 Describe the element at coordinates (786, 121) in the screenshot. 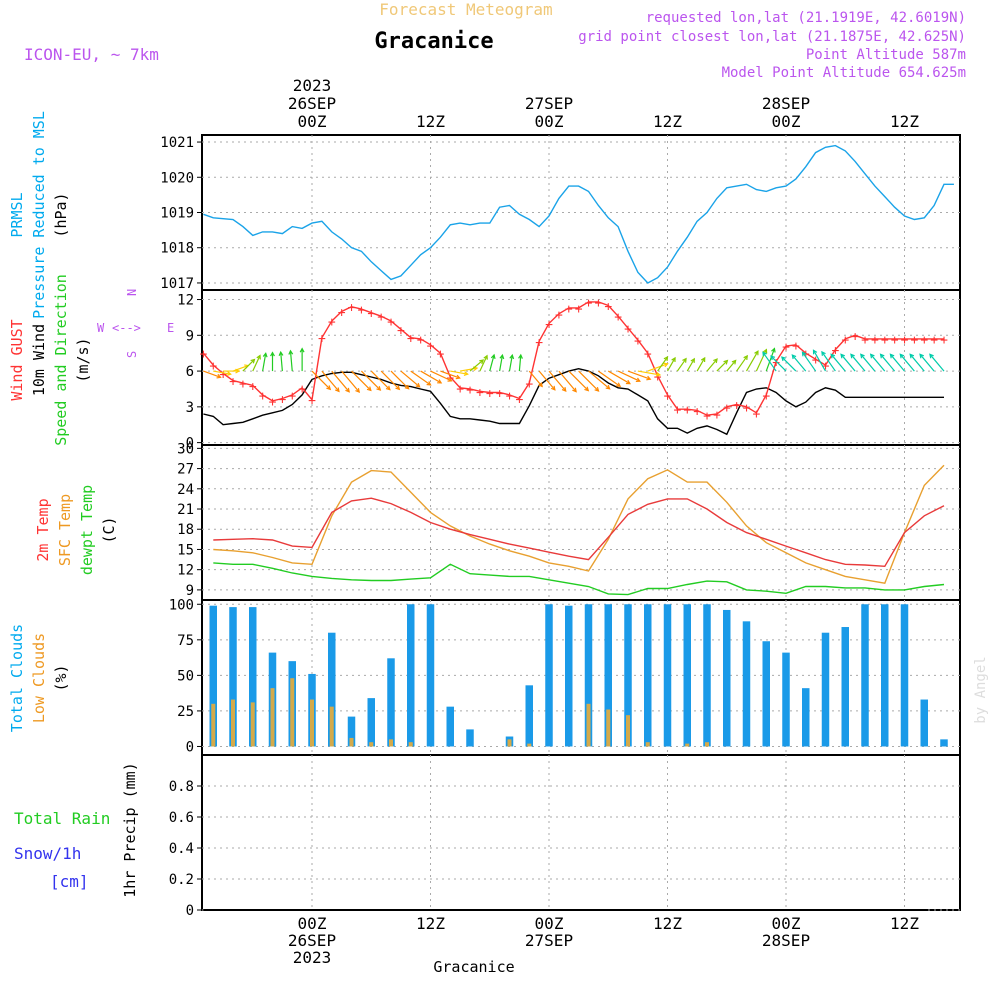

I see `time-tick-label: 00Z` at that location.